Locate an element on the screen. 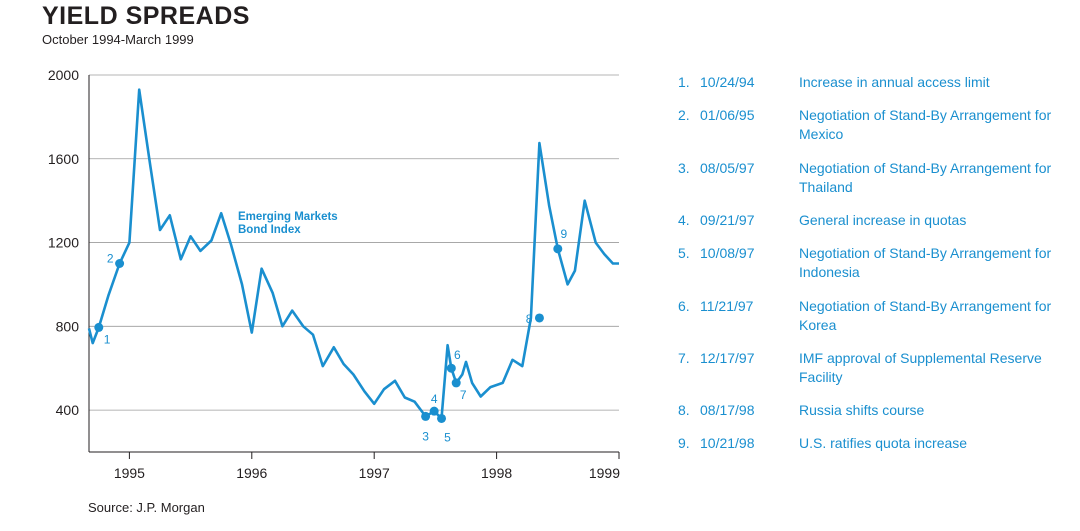 This screenshot has width=1080, height=531. event-number: 3. is located at coordinates (684, 168).